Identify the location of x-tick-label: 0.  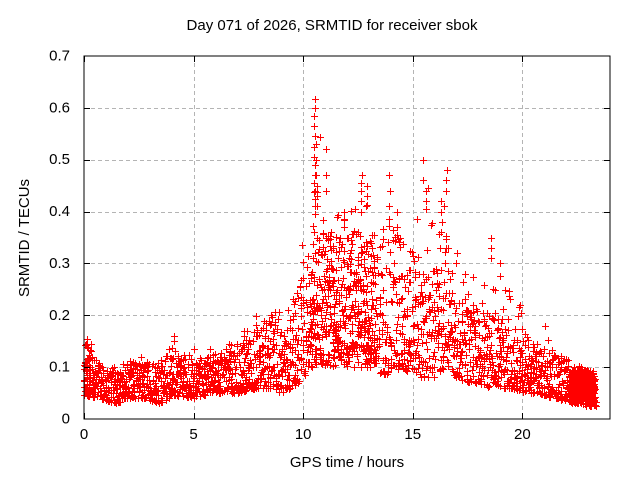
(84, 434).